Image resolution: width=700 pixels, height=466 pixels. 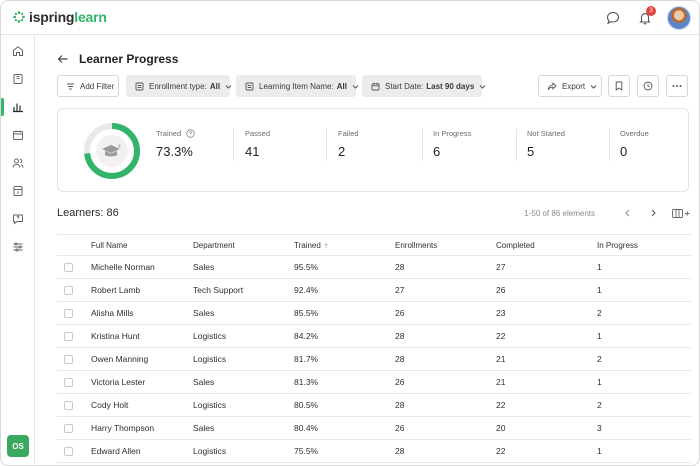 I want to click on back-button, so click(x=64, y=59).